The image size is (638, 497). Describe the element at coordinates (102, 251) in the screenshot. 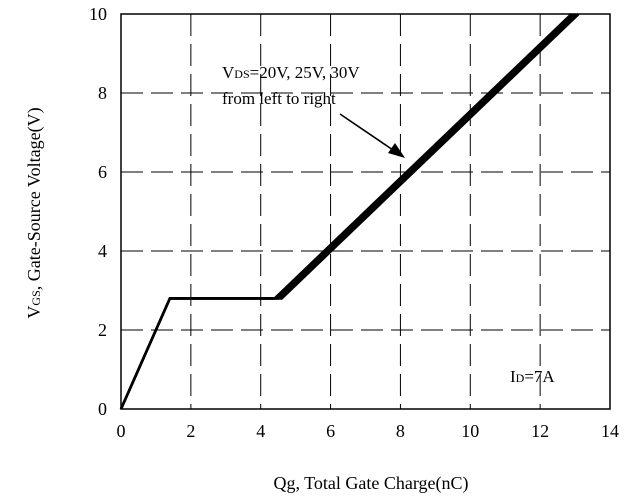

I see `y-tick-label: 4` at that location.